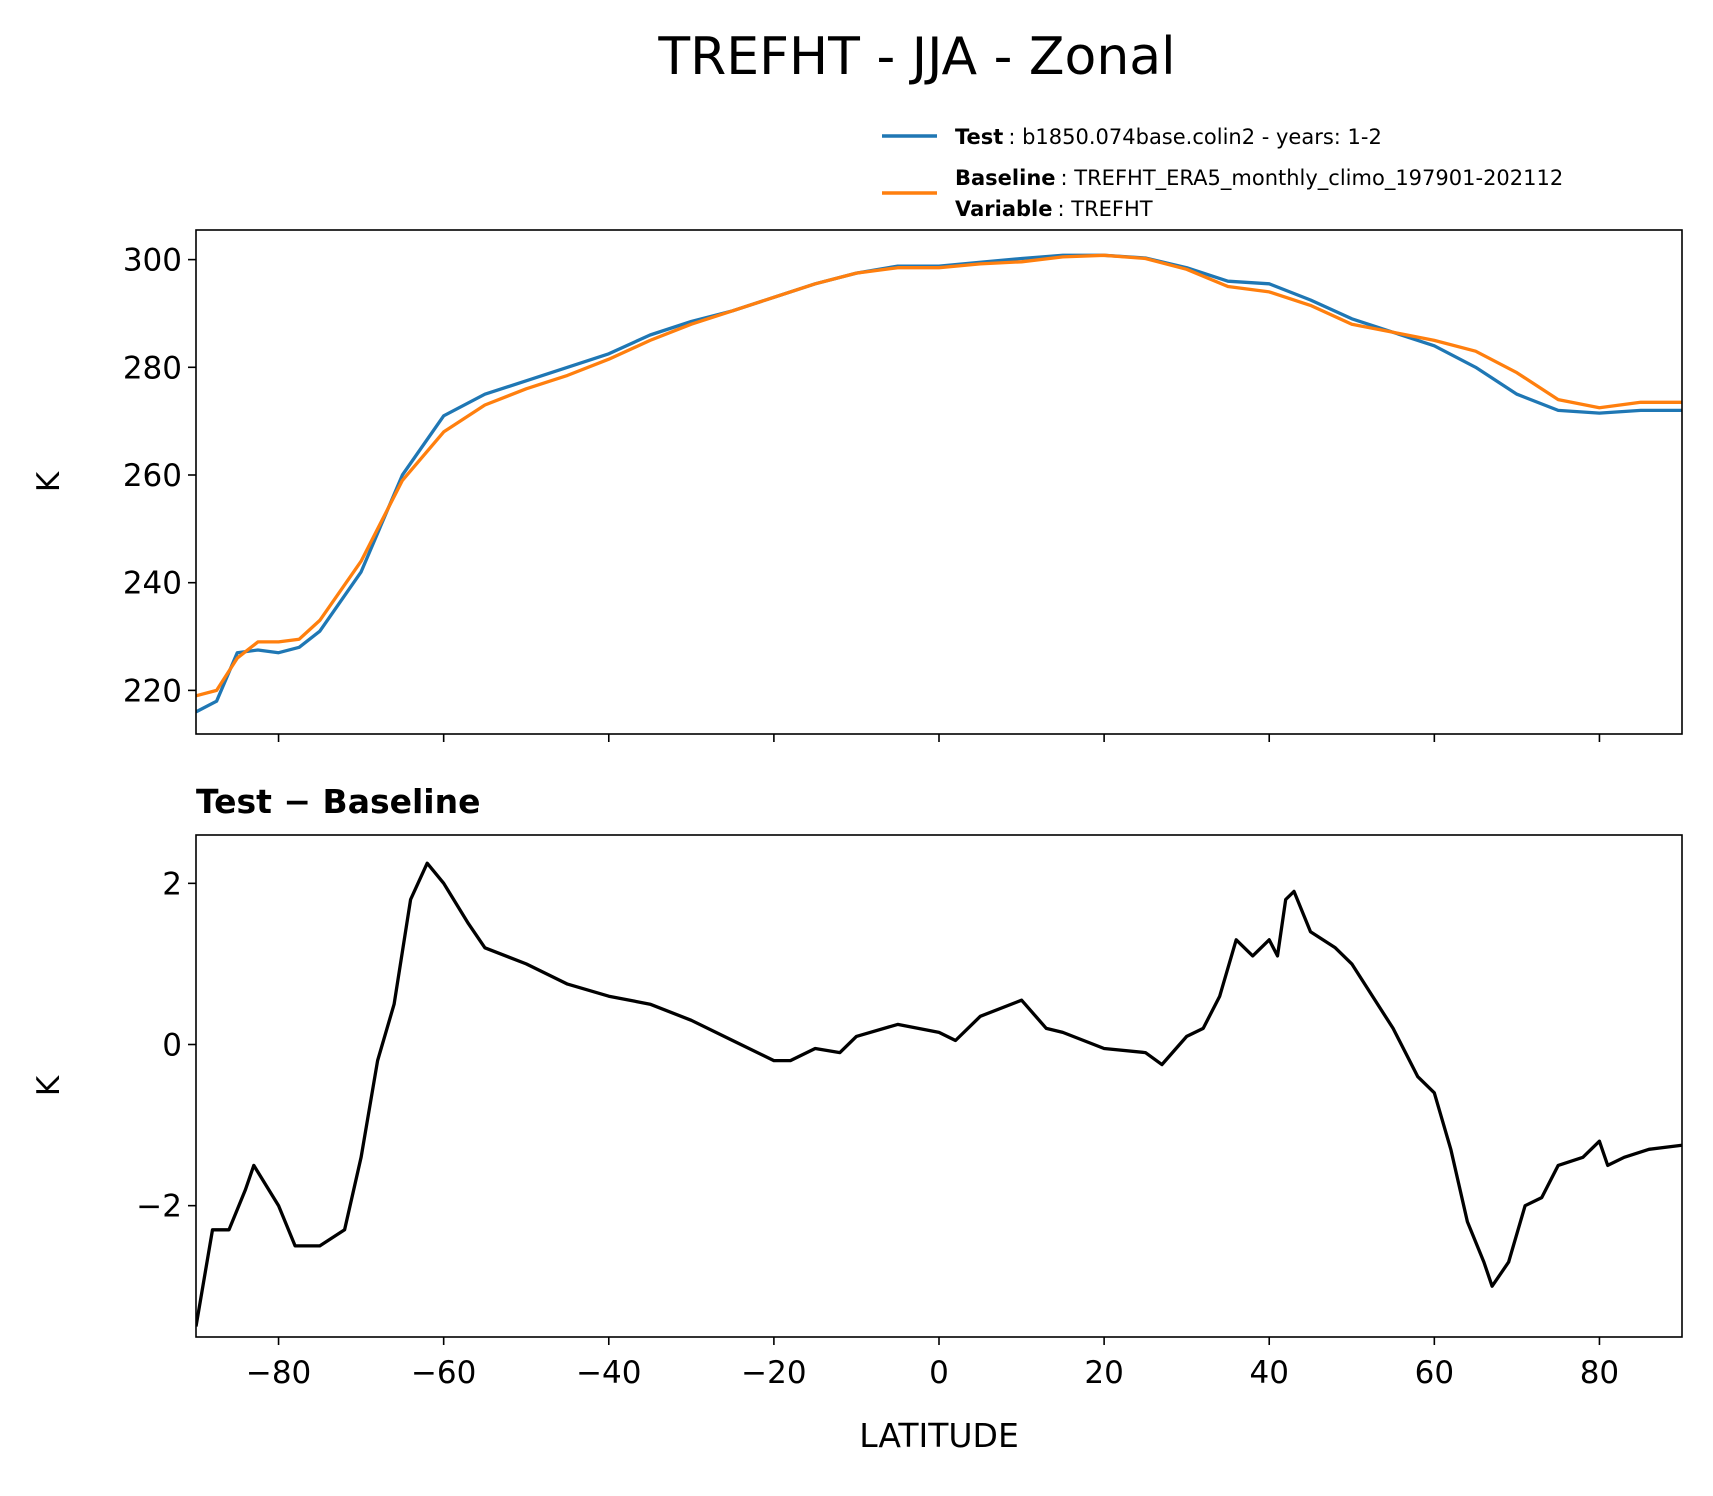  Describe the element at coordinates (152, 261) in the screenshot. I see `y-tick-label: 300` at that location.